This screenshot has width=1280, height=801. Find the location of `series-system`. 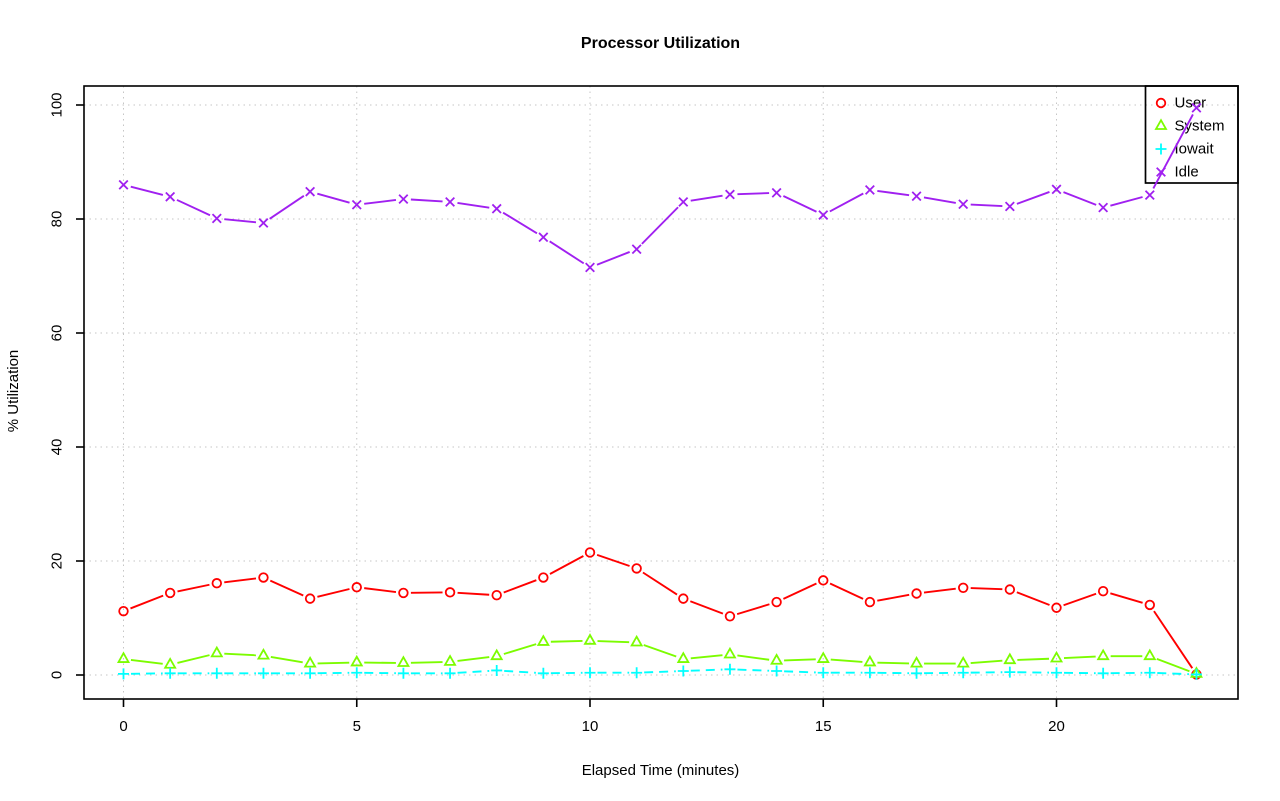

series-system is located at coordinates (659, 655).